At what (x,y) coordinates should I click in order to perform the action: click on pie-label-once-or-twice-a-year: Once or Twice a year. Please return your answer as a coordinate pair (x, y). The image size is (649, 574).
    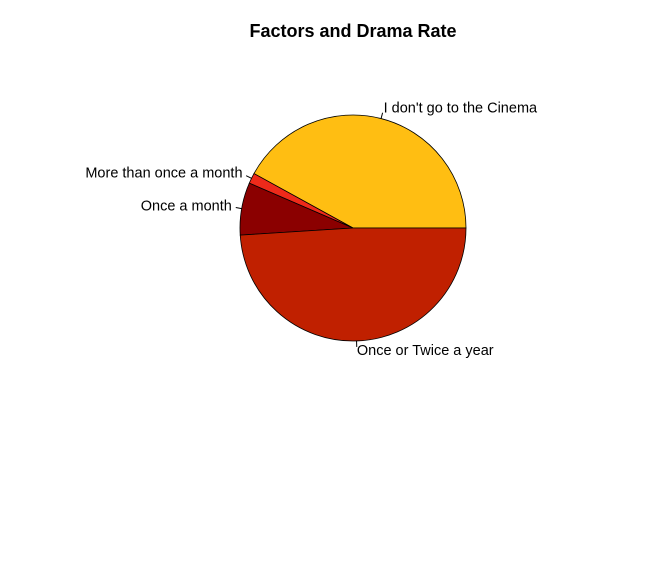
    Looking at the image, I should click on (425, 351).